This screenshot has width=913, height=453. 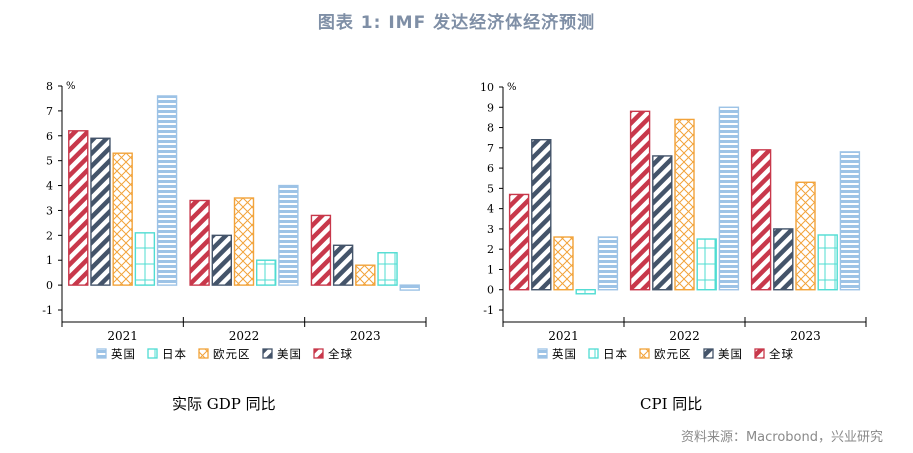 I want to click on y-tick-label: 10, so click(x=487, y=87).